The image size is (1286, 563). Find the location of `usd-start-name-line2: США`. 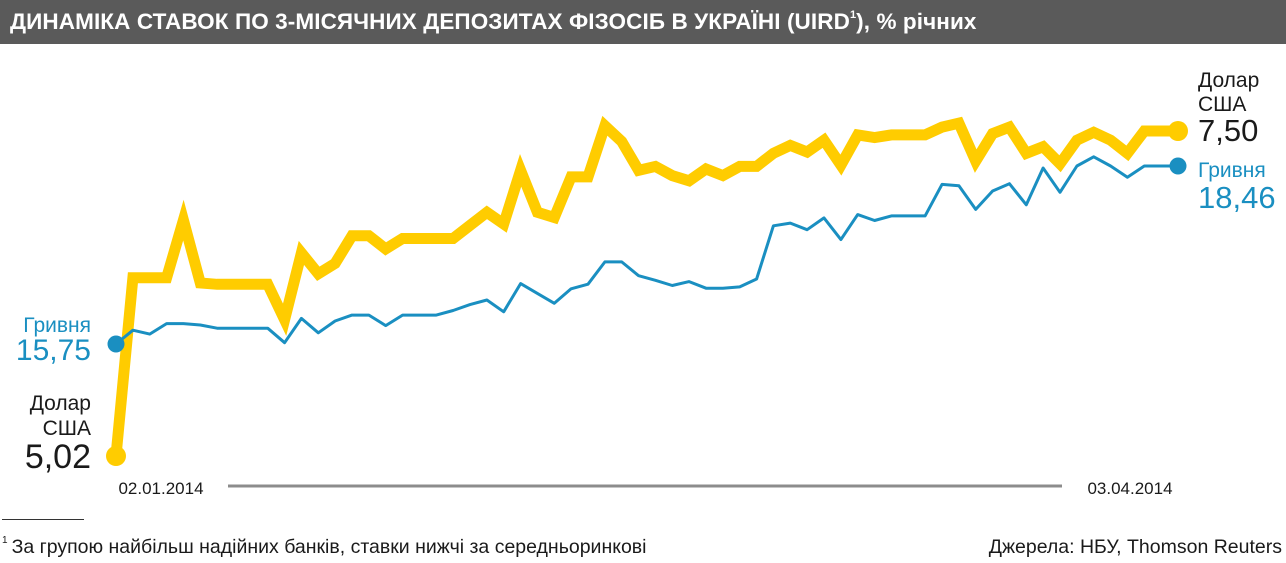

usd-start-name-line2: США is located at coordinates (67, 428).